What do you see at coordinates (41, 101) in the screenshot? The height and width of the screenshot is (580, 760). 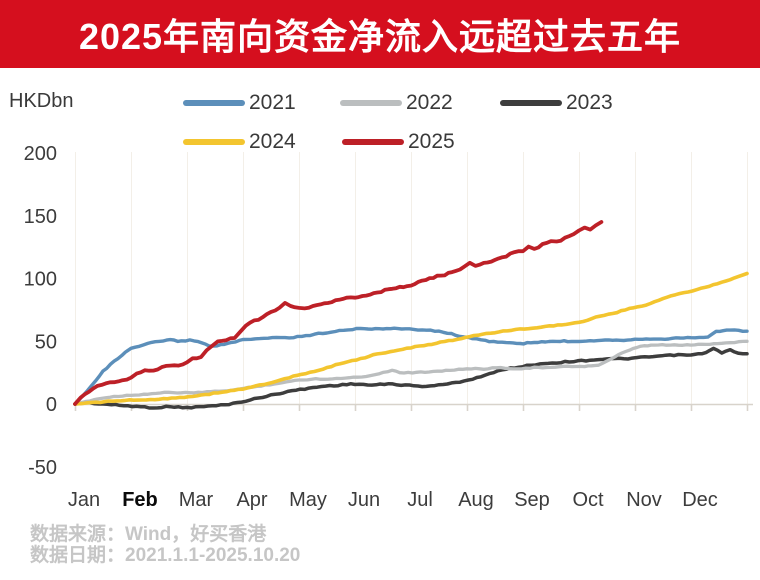 I see `y-axis-unit-label: HKDbn` at bounding box center [41, 101].